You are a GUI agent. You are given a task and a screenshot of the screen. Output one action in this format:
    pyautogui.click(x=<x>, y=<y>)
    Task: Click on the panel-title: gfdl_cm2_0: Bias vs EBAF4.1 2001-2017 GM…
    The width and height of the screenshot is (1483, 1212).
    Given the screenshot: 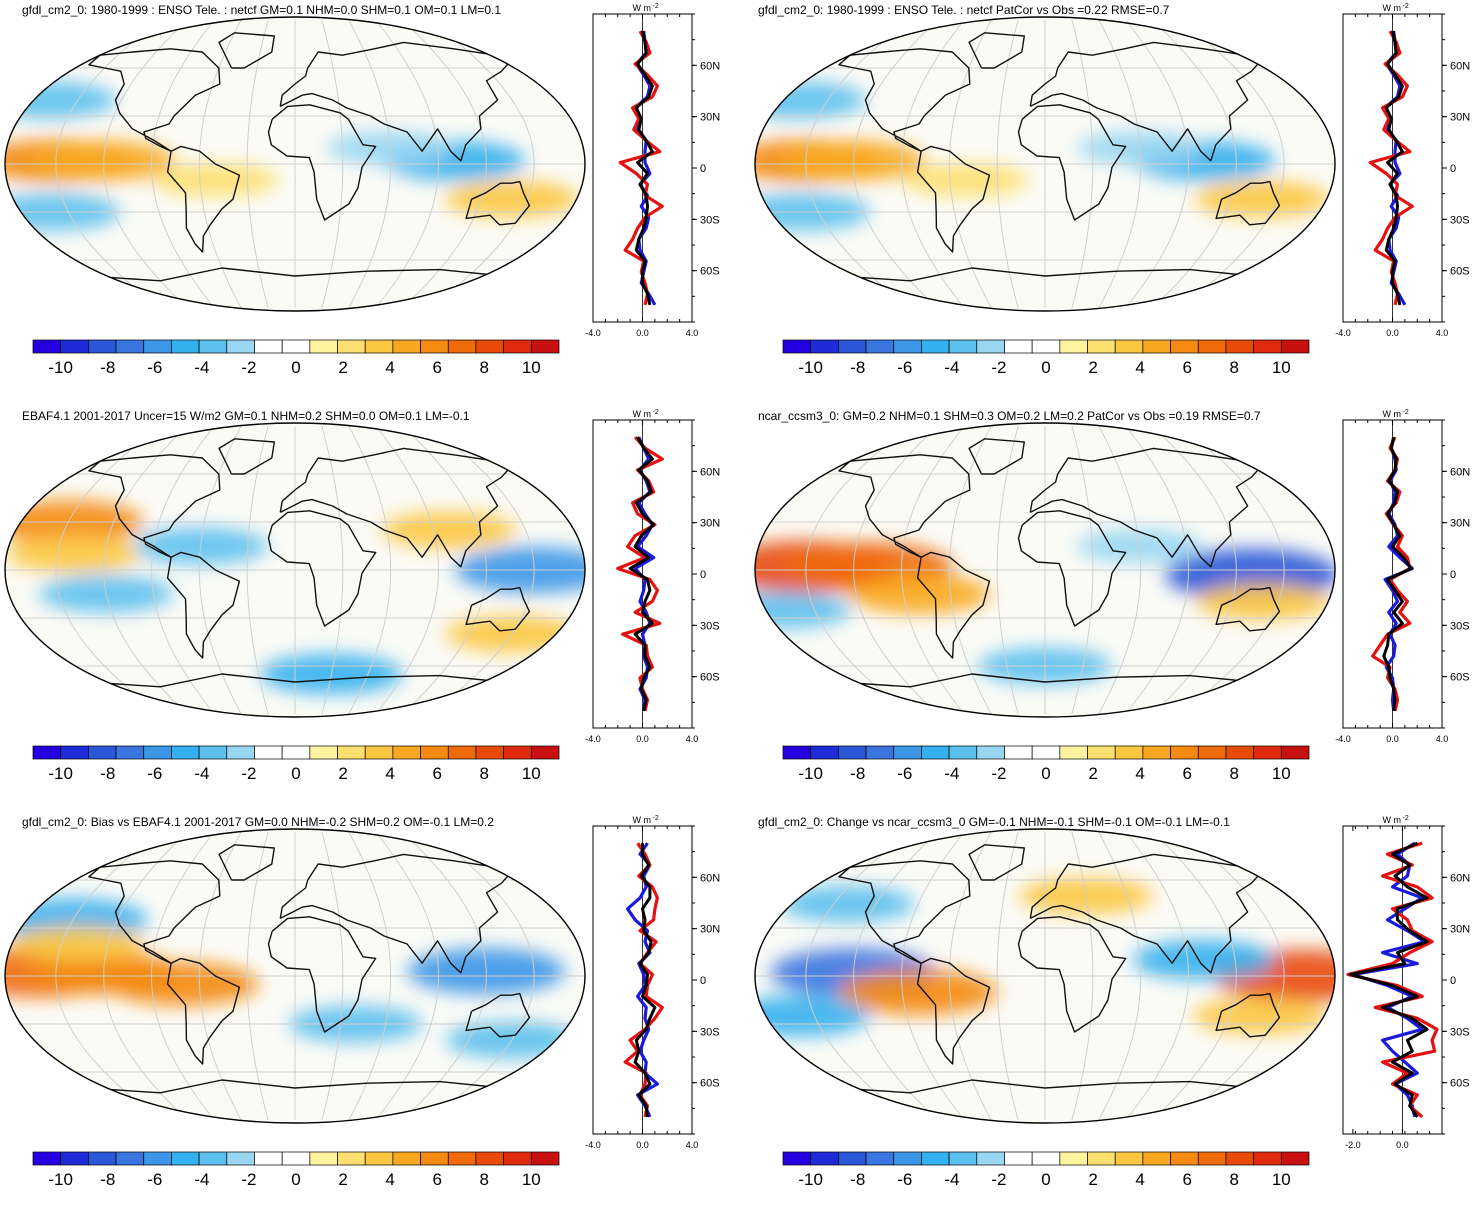 What is the action you would take?
    pyautogui.click(x=258, y=822)
    